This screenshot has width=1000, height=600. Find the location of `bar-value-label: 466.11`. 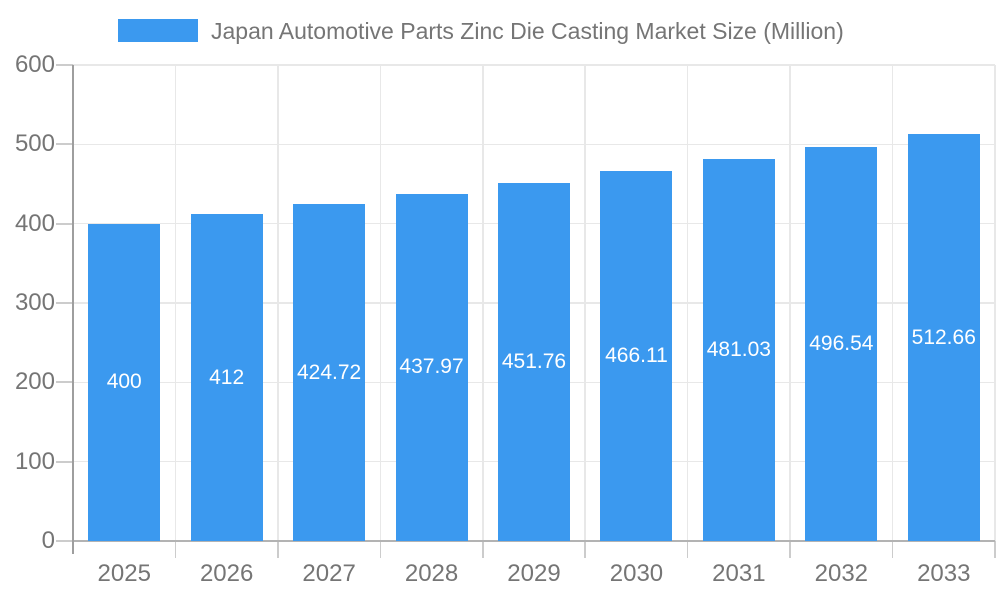

bar-value-label: 466.11 is located at coordinates (636, 356).